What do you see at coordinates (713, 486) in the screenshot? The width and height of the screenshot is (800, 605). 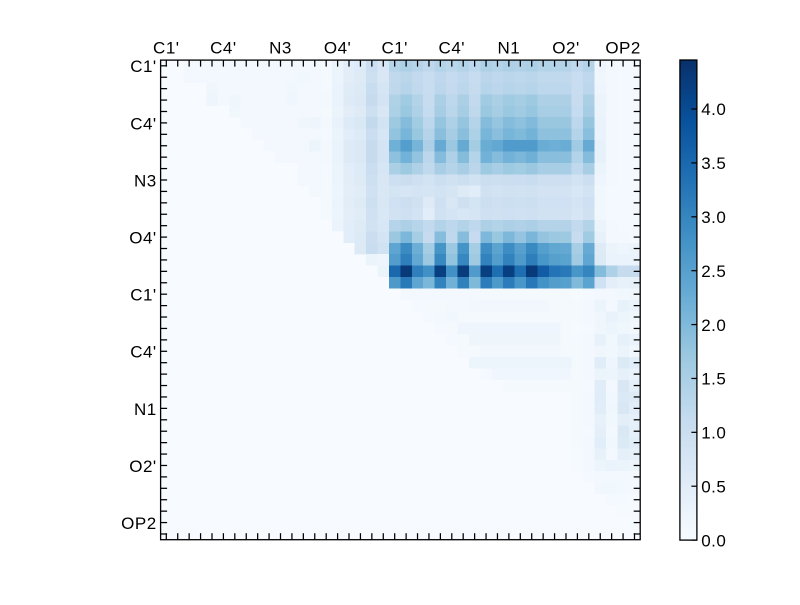 I see `svg-text: 0.5` at bounding box center [713, 486].